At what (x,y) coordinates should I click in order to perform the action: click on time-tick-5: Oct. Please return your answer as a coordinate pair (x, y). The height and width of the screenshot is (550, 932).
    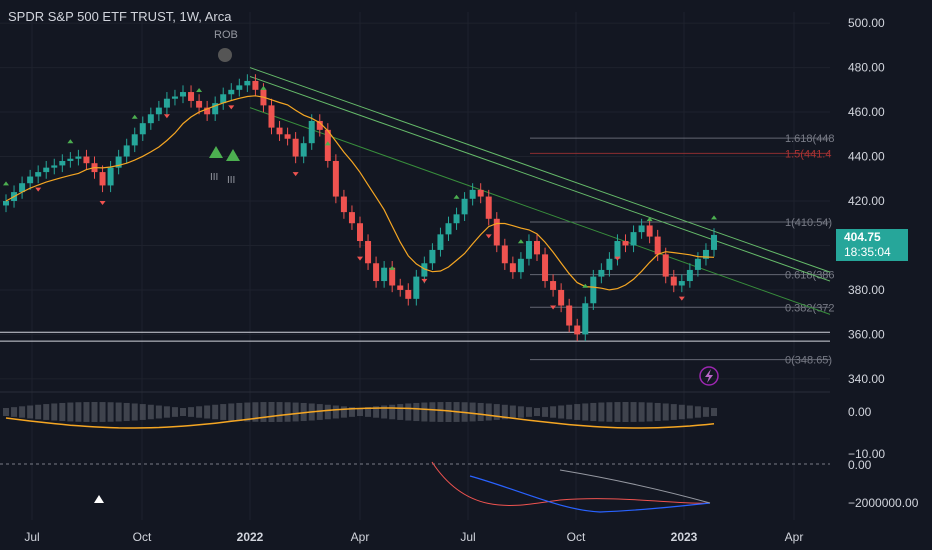
    Looking at the image, I should click on (576, 537).